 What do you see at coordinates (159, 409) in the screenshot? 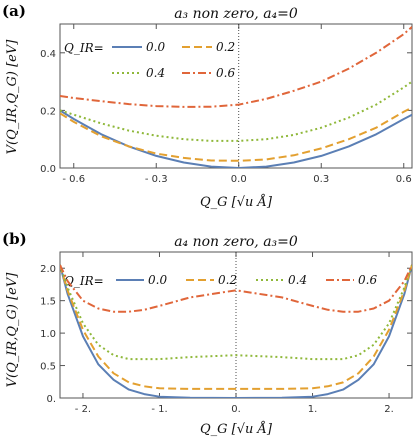
I see `x-tick-label: - 1.` at bounding box center [159, 409].